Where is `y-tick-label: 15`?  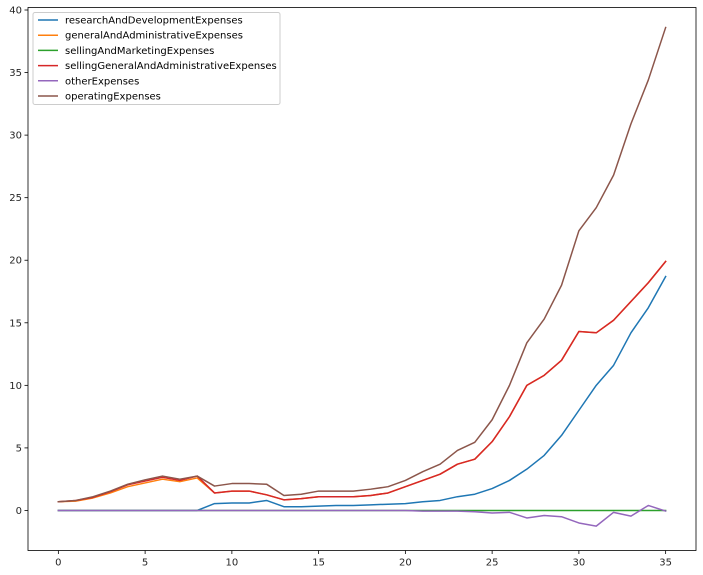 y-tick-label: 15 is located at coordinates (15, 323).